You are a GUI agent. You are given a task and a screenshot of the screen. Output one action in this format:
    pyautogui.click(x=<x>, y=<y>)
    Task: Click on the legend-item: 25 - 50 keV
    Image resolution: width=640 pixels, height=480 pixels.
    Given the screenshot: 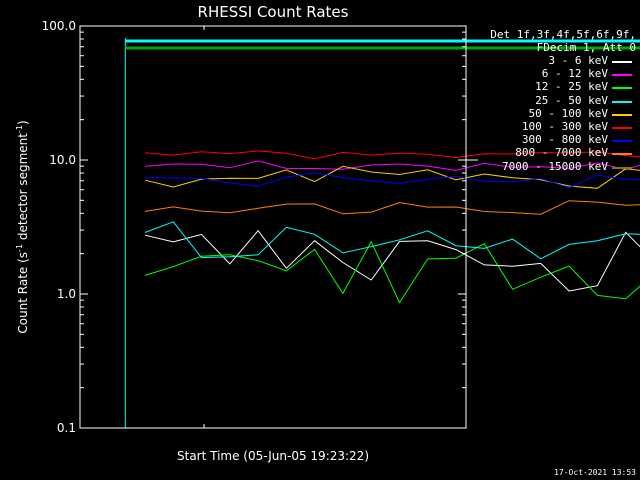 What is the action you would take?
    pyautogui.click(x=558, y=100)
    